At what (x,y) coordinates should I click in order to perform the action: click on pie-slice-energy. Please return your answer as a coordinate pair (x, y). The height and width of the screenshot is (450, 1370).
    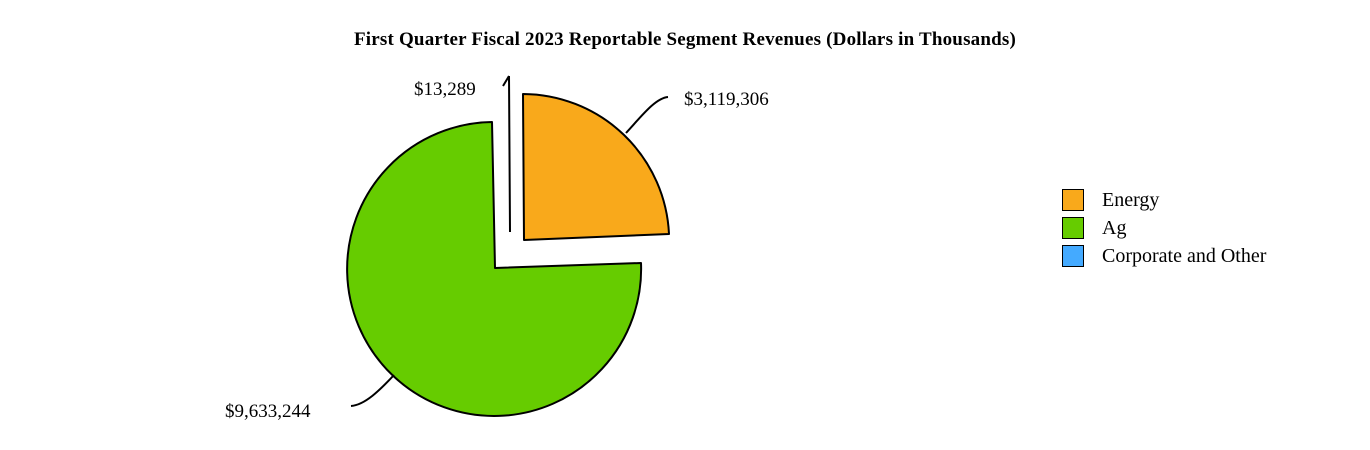
    Looking at the image, I should click on (596, 167).